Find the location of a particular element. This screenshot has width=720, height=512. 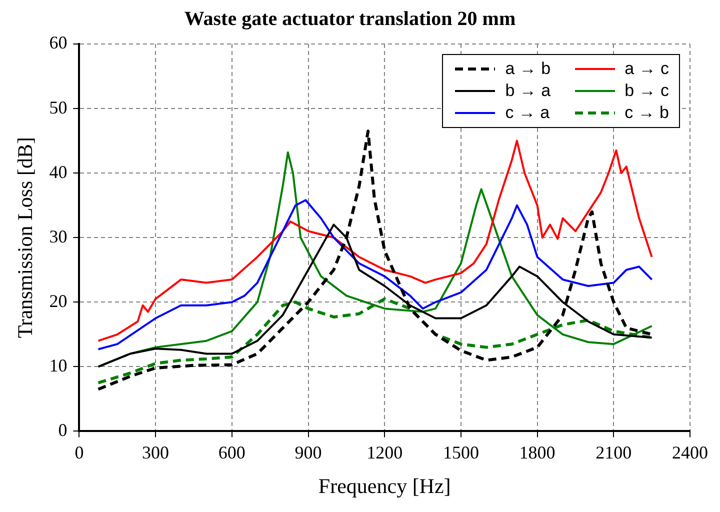

legend-label: c → a is located at coordinates (527, 113).